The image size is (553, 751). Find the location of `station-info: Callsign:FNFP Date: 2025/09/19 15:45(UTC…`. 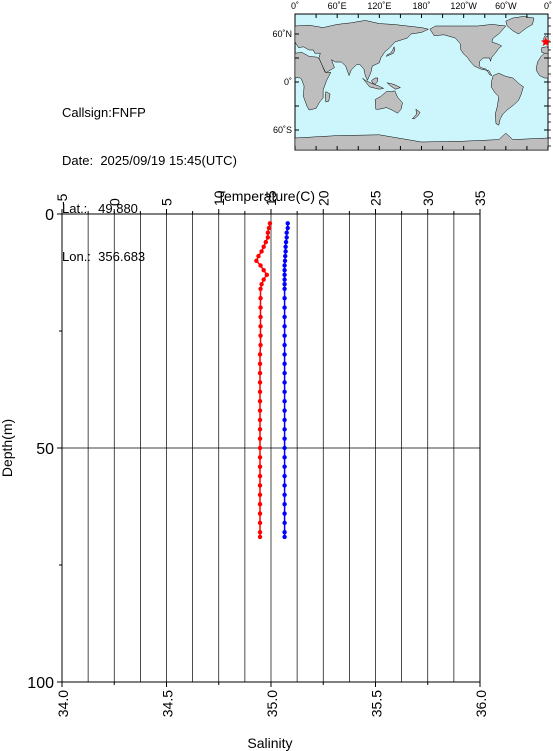

station-info: Callsign:FNFP Date: 2025/09/19 15:45(UTC… is located at coordinates (149, 177).